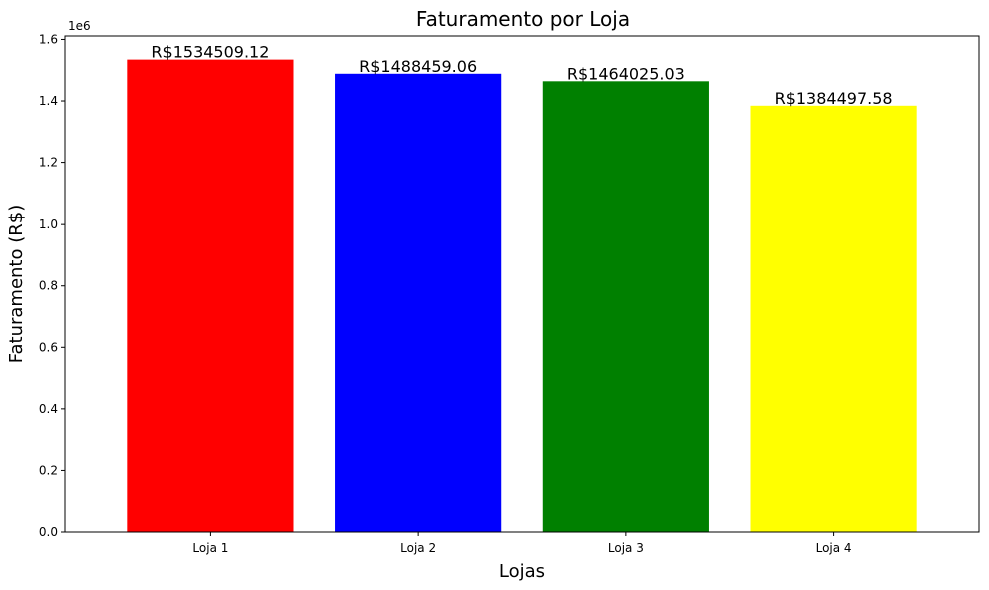  Describe the element at coordinates (48, 163) in the screenshot. I see `y-tick-label-6: 1.2` at that location.